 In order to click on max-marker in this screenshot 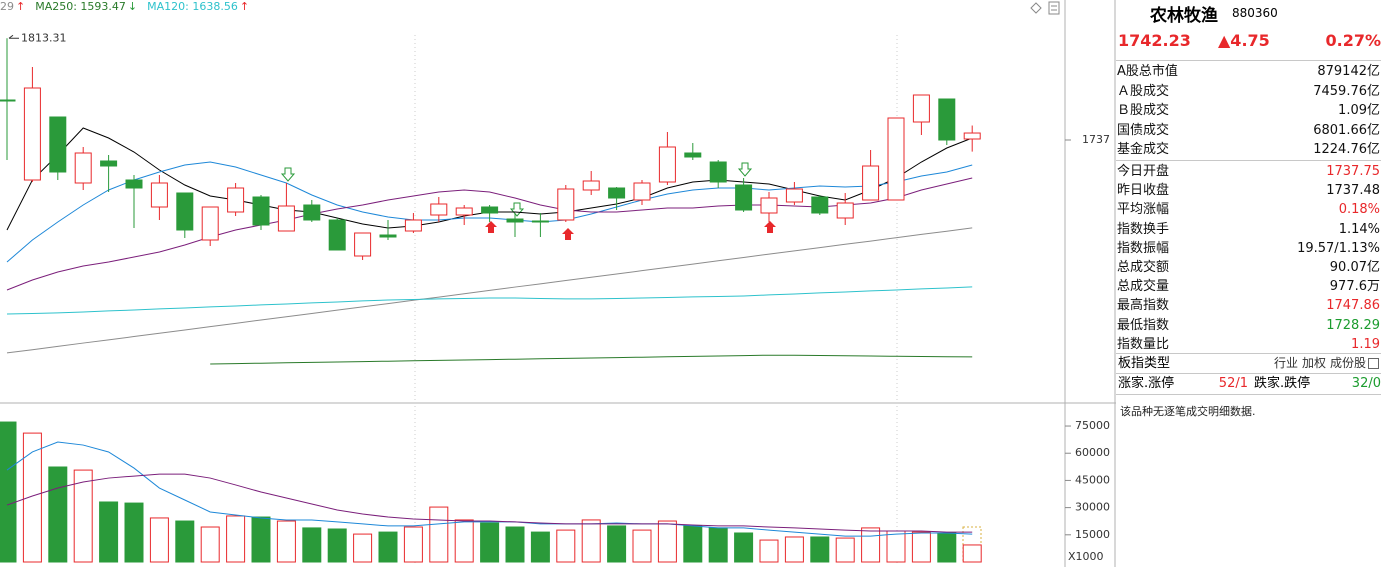, I will do `click(13, 36)`.